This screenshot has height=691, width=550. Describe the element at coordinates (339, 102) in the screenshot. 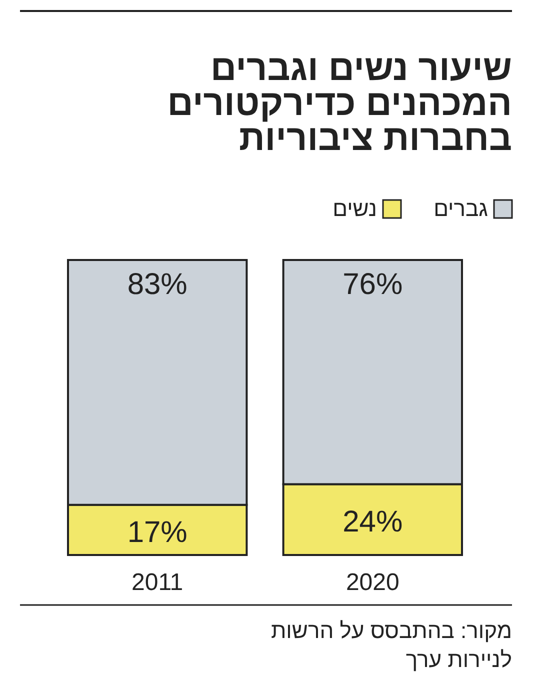

I see `chart-title: שיעור נשים וגברים המכהנים כדירקטורים בחברות ציבוריות` at that location.